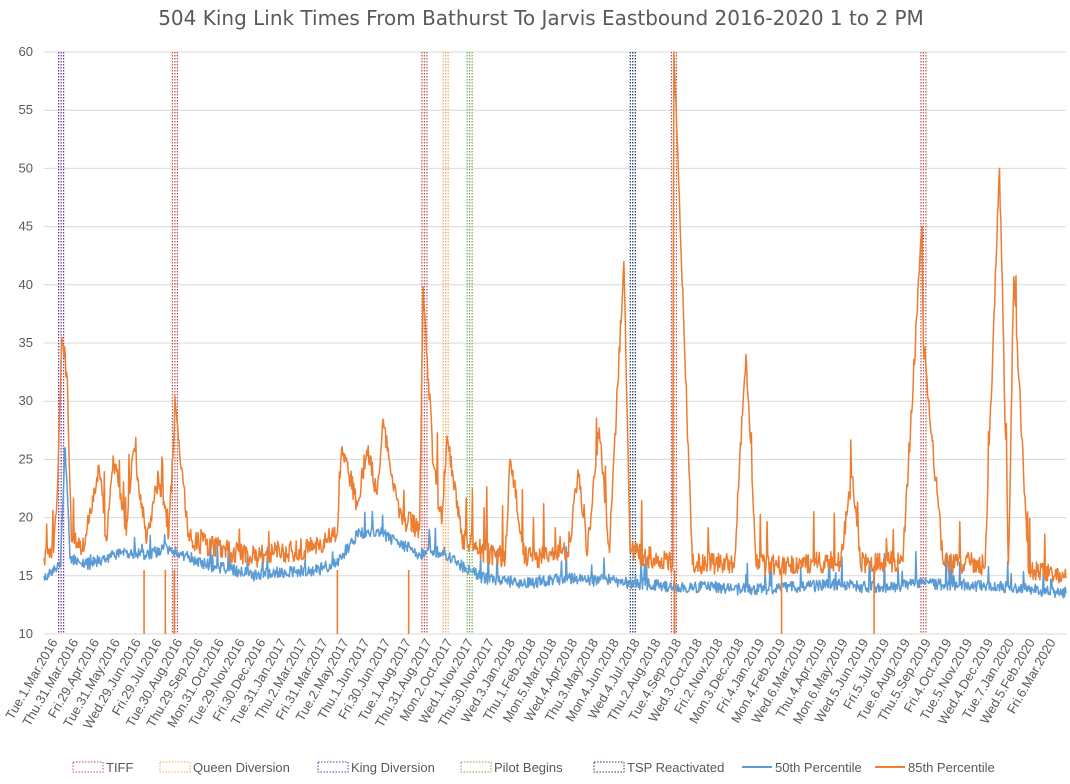 This screenshot has height=784, width=1070. I want to click on y-tick-label: 45, so click(26, 226).